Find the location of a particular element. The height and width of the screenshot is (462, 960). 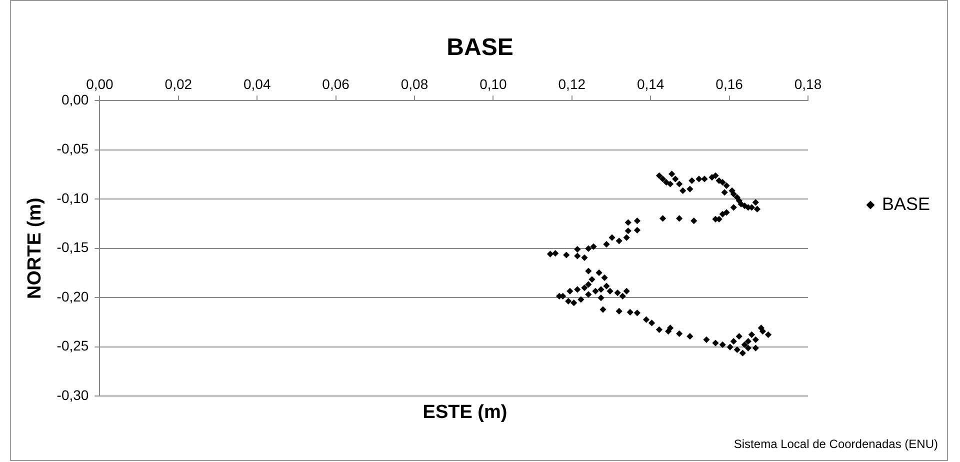

x-tick-label: 0,00 is located at coordinates (100, 84).